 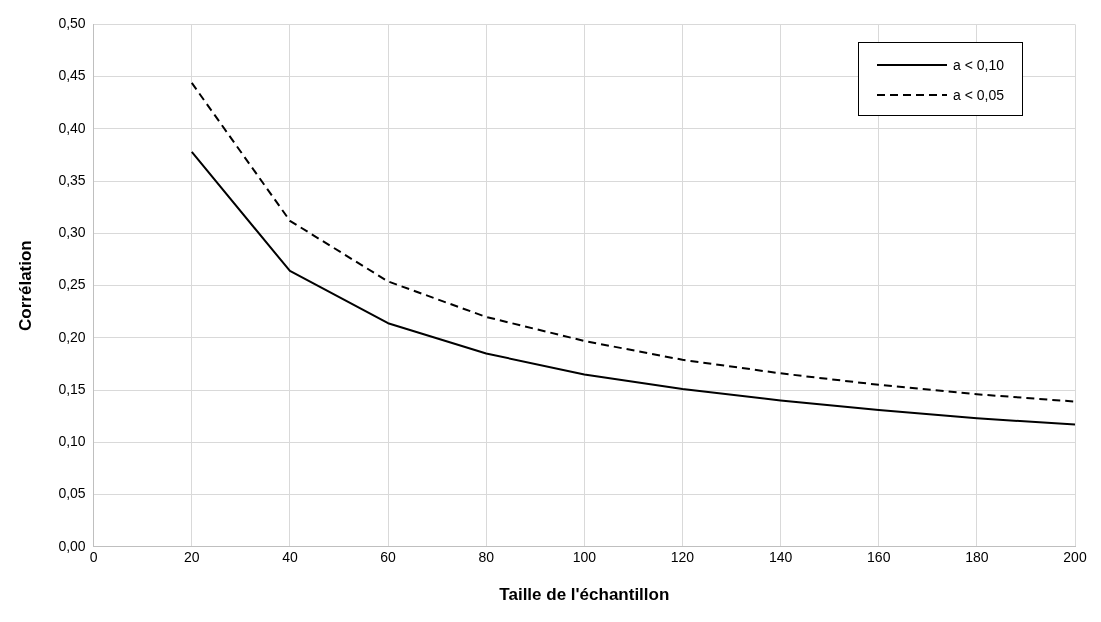 I want to click on x-axis-title: Taille de l'échantillon, so click(x=584, y=595).